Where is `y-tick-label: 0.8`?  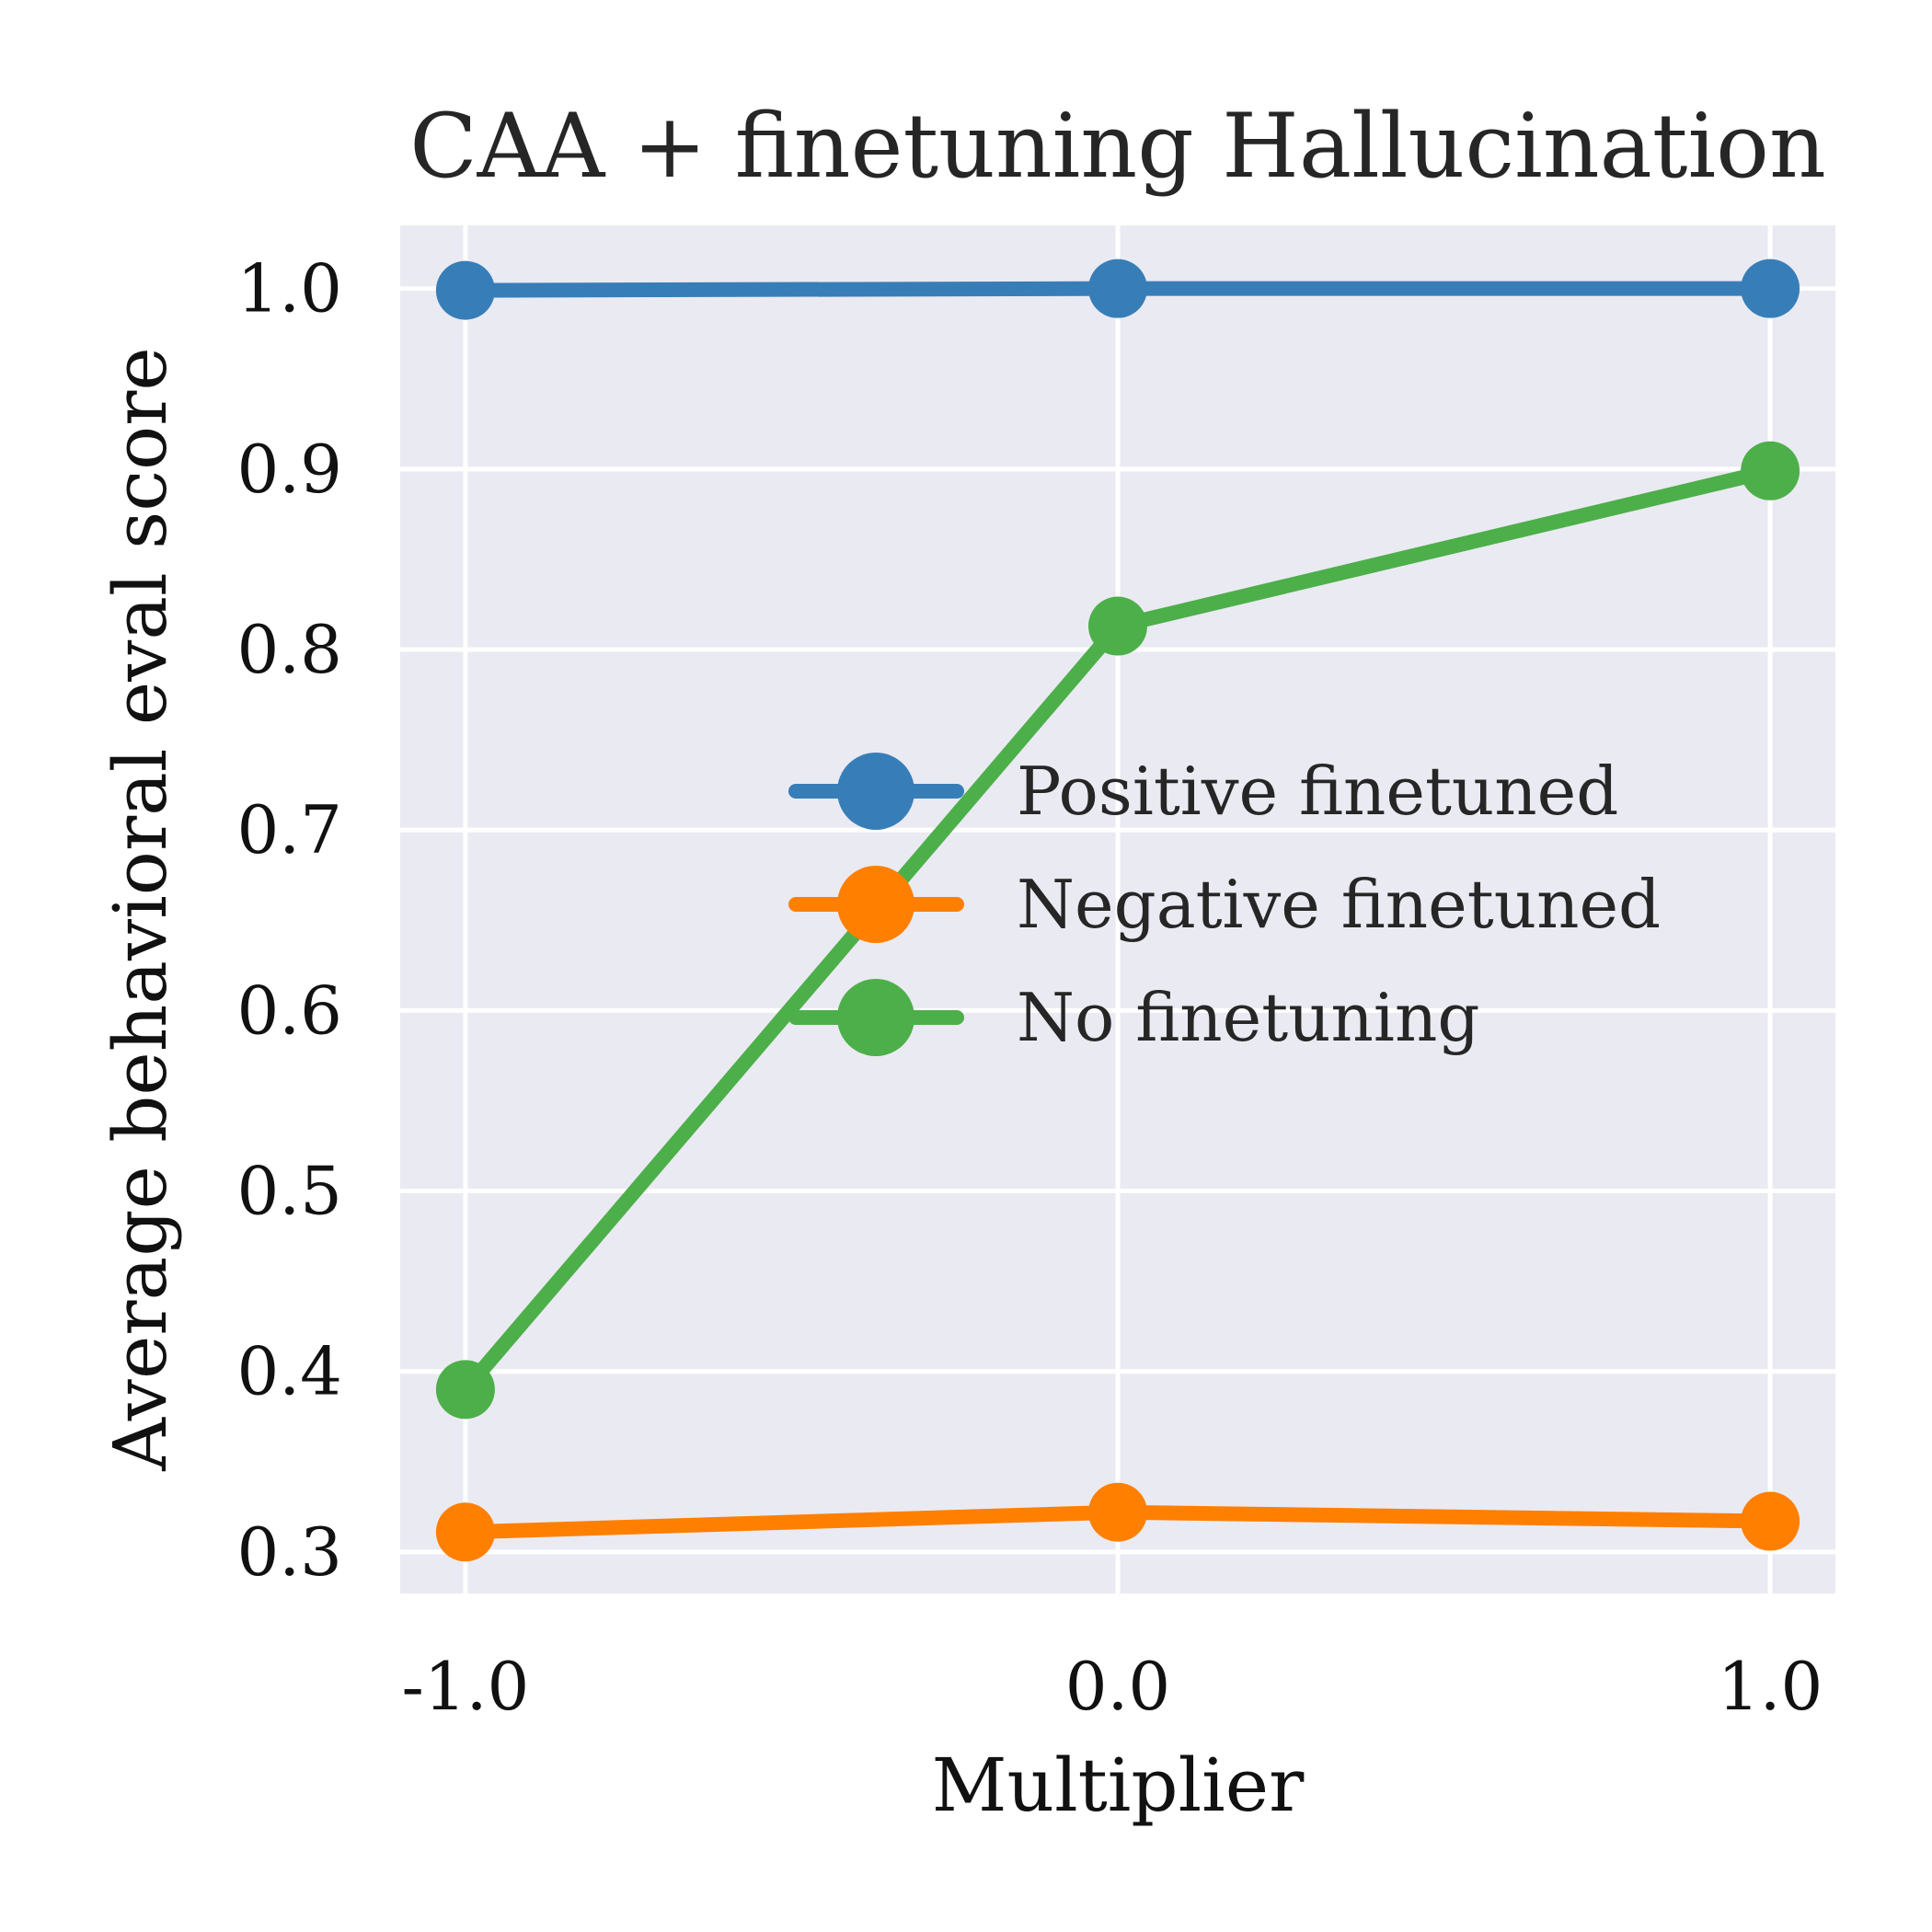
y-tick-label: 0.8 is located at coordinates (289, 649).